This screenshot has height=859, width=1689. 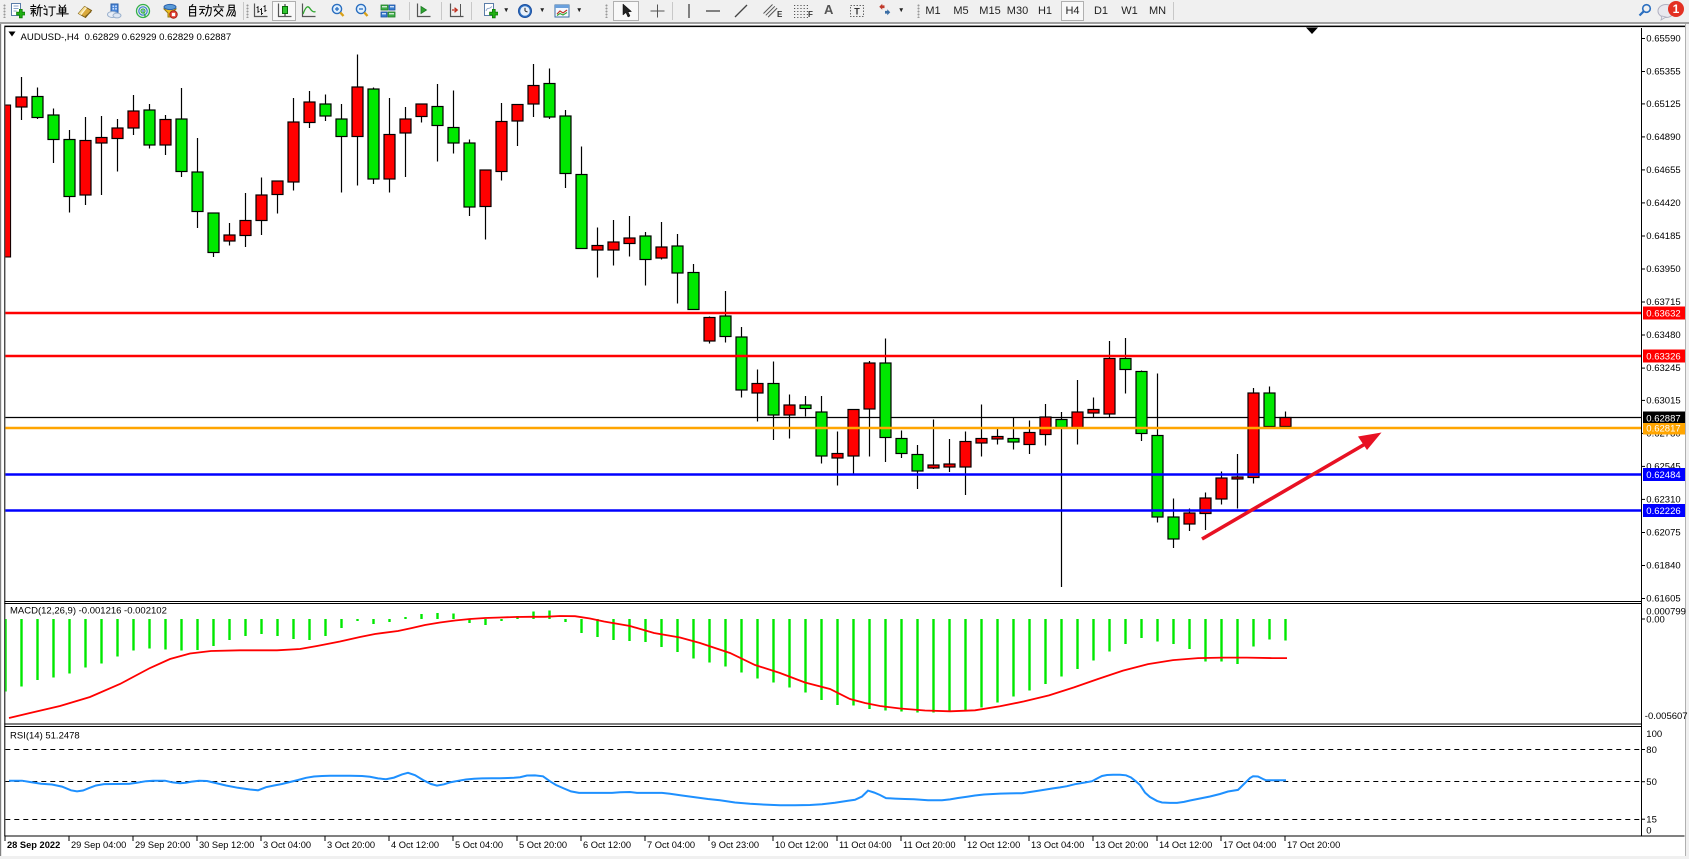 What do you see at coordinates (1654, 734) in the screenshot?
I see `svg-text: 100` at bounding box center [1654, 734].